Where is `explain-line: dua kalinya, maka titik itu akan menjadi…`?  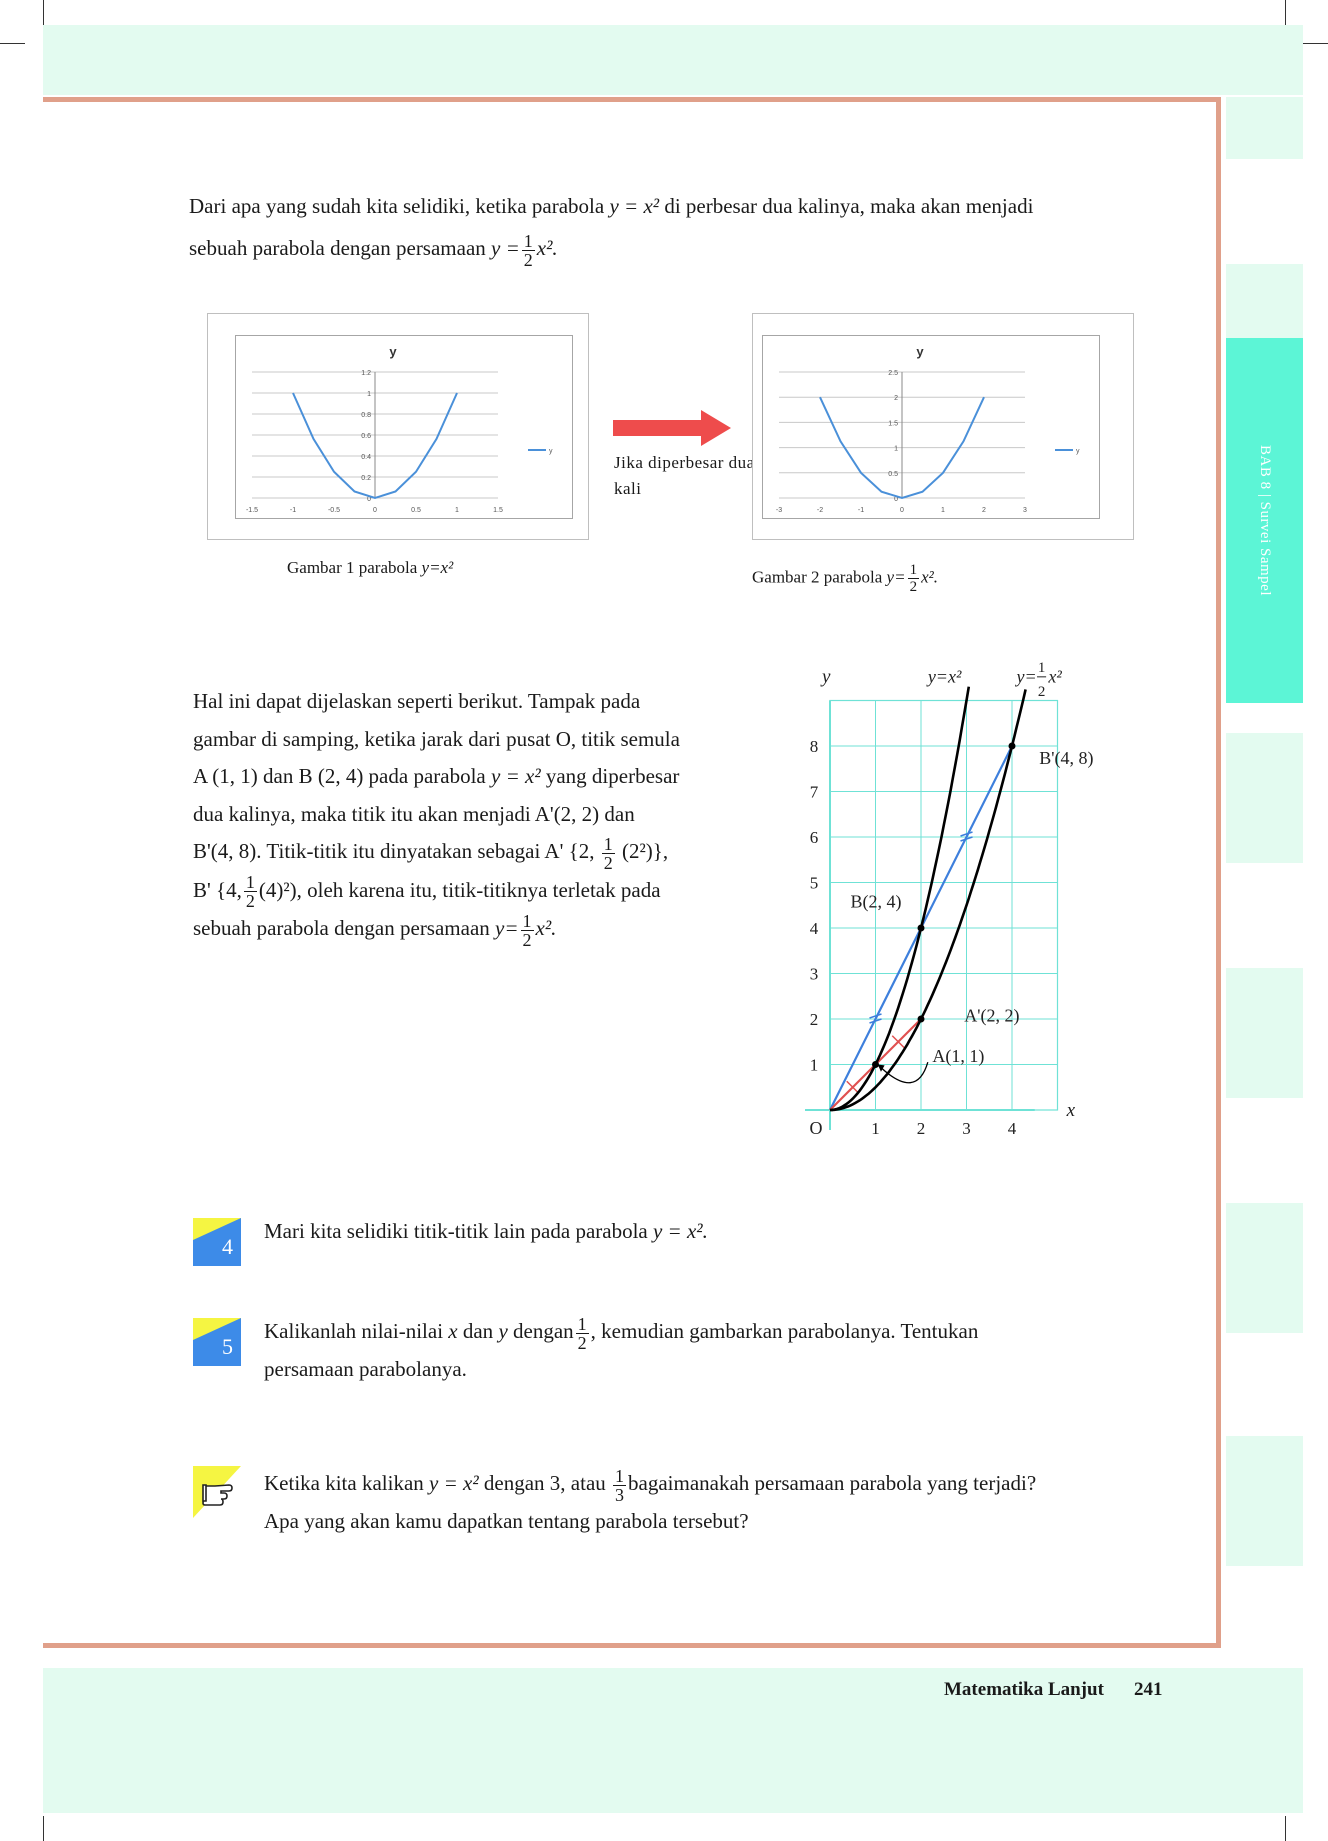 explain-line: dua kalinya, maka titik itu akan menjadi… is located at coordinates (414, 813).